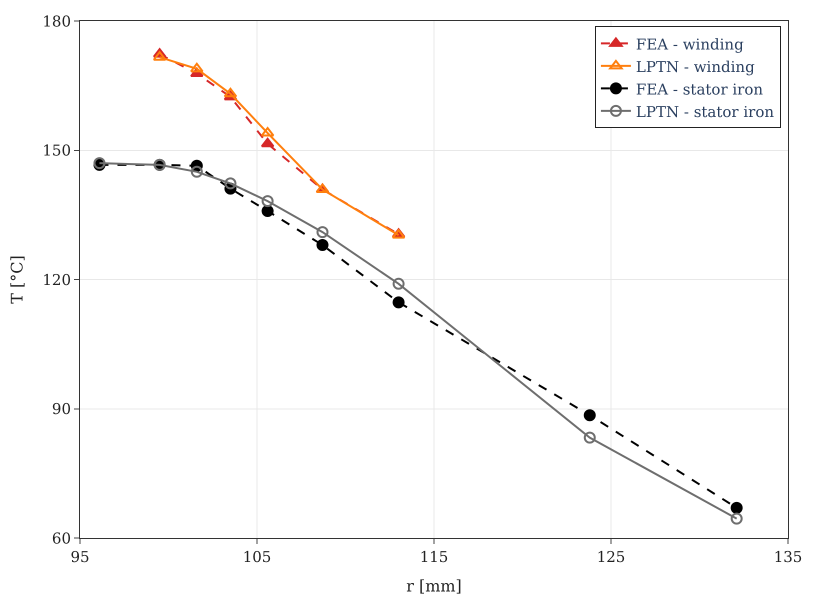  What do you see at coordinates (696, 67) in the screenshot?
I see `legend-label: LPTN - winding` at bounding box center [696, 67].